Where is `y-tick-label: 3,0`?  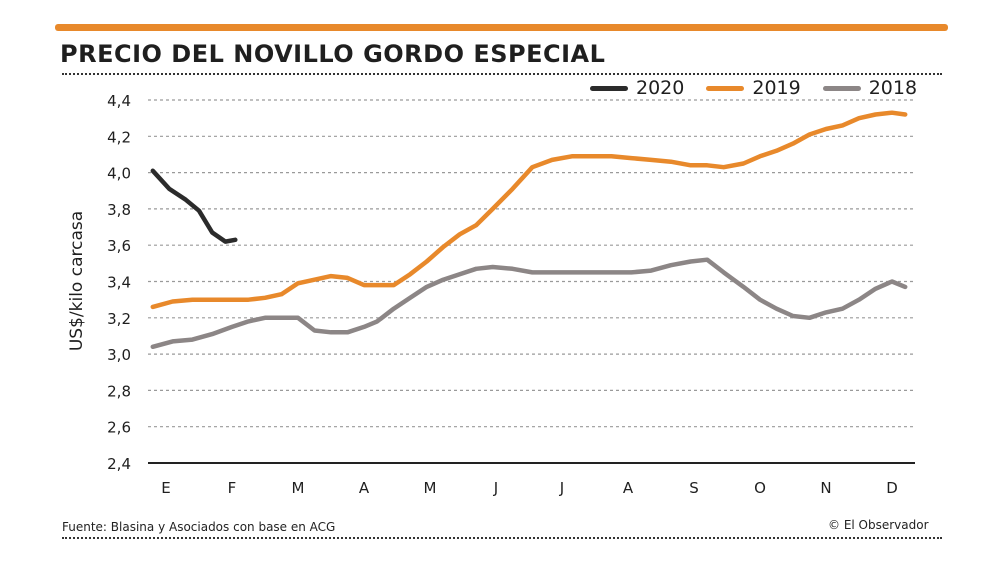 y-tick-label: 3,0 is located at coordinates (119, 355).